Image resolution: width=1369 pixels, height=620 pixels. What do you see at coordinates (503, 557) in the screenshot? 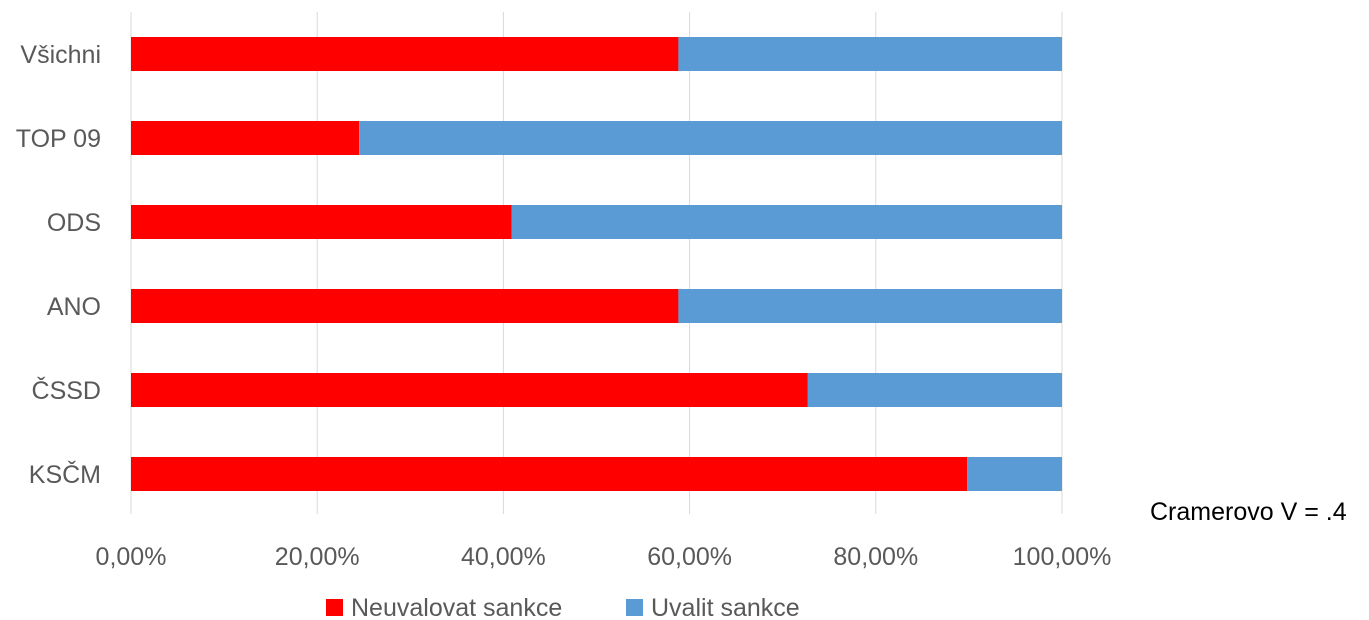
I see `x-tick-label: 40,00%` at bounding box center [503, 557].